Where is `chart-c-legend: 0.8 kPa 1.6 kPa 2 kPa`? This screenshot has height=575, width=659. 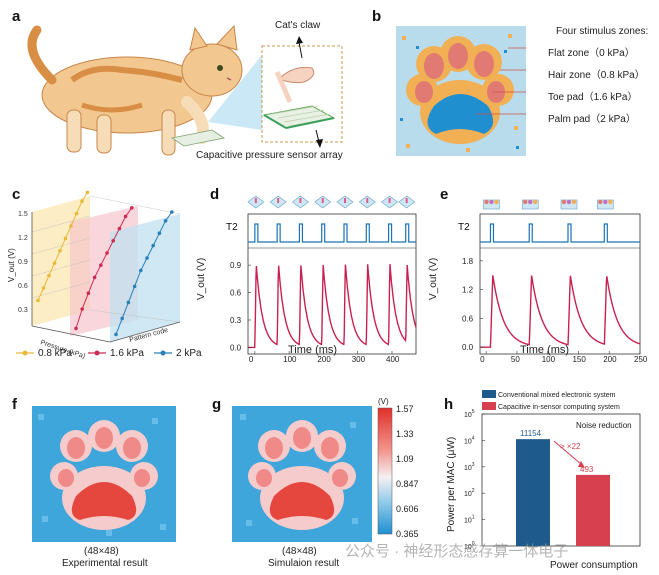
chart-c-legend: 0.8 kPa 1.6 kPa 2 kPa is located at coordinates (109, 353).